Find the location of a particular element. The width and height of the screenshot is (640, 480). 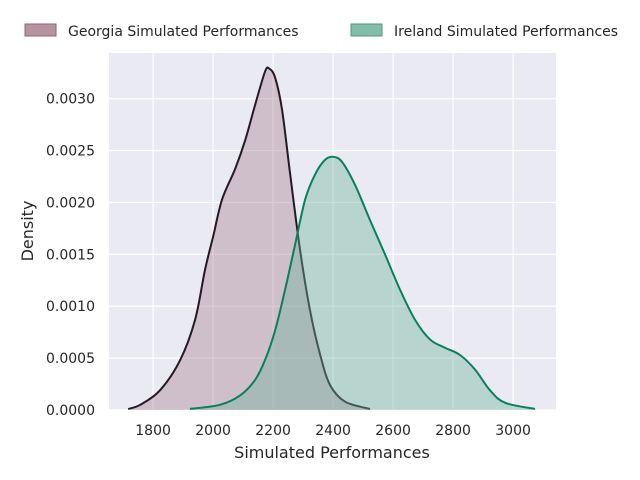

y-axis-label: Density is located at coordinates (27, 231).